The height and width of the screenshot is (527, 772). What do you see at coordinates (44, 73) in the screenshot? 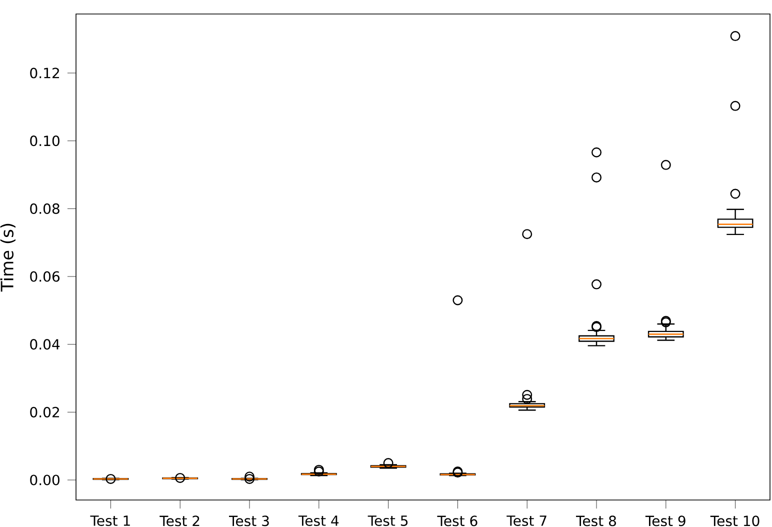
I see `y-tick-label: 0.12` at bounding box center [44, 73].